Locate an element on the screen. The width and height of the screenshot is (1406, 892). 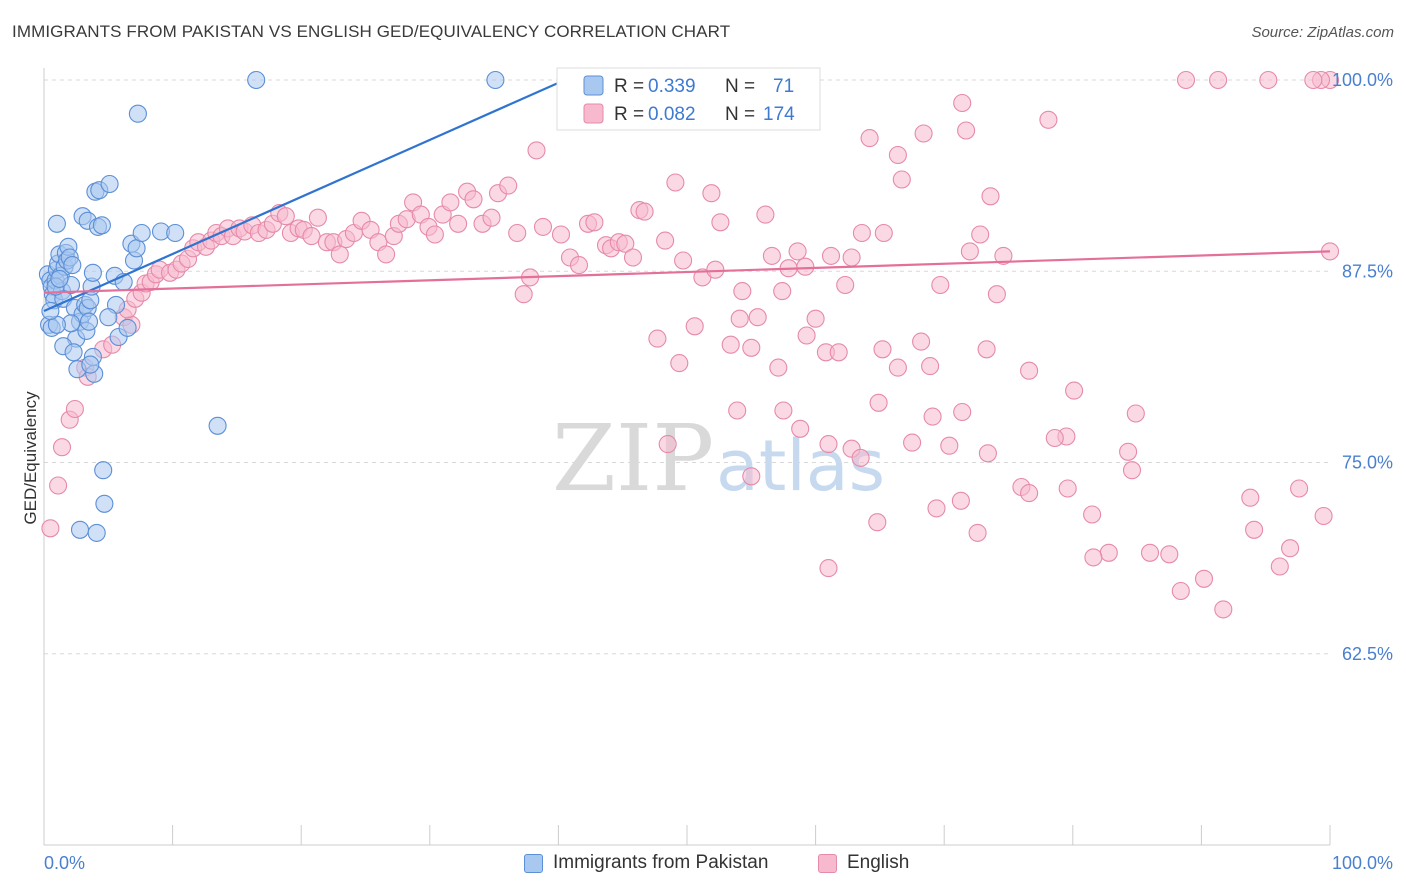
legend-item-english: English is located at coordinates (863, 863).